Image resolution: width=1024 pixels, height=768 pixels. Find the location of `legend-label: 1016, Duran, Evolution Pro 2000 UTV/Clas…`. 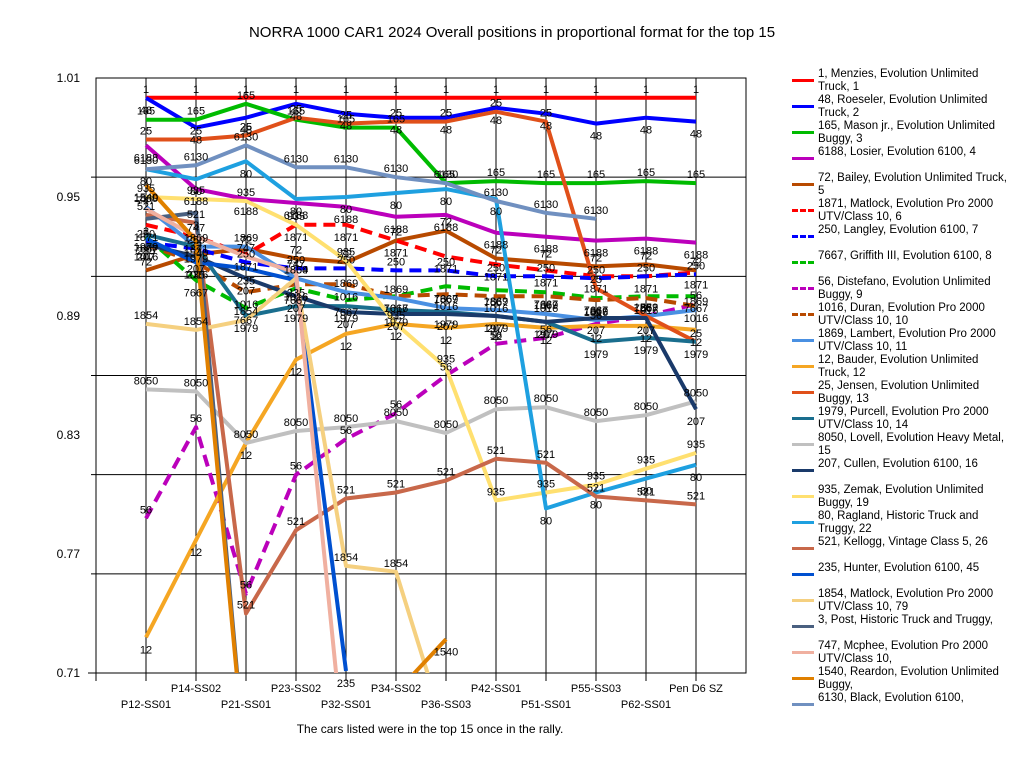

legend-label: 1016, Duran, Evolution Pro 2000 UTV/Clas… is located at coordinates (901, 314).